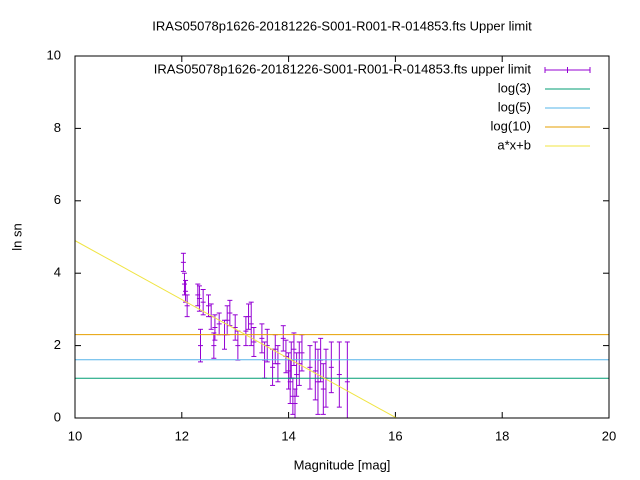  I want to click on legend-label: log(10), so click(511, 125).